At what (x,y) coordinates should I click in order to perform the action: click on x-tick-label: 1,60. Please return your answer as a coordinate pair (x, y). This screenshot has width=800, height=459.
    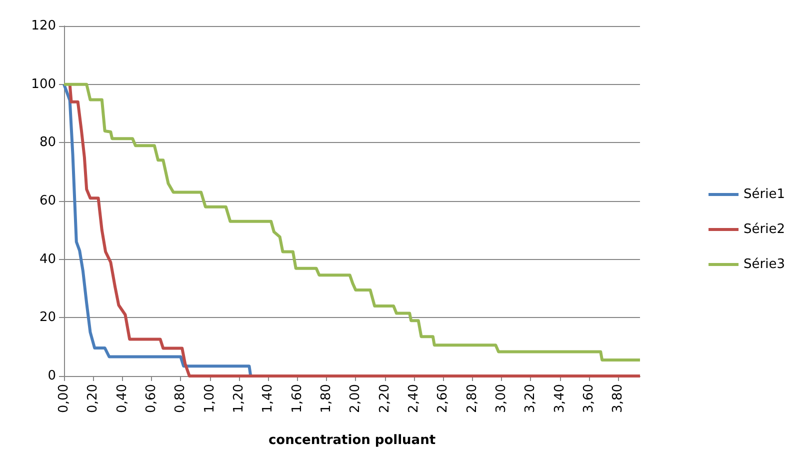
    Looking at the image, I should click on (297, 398).